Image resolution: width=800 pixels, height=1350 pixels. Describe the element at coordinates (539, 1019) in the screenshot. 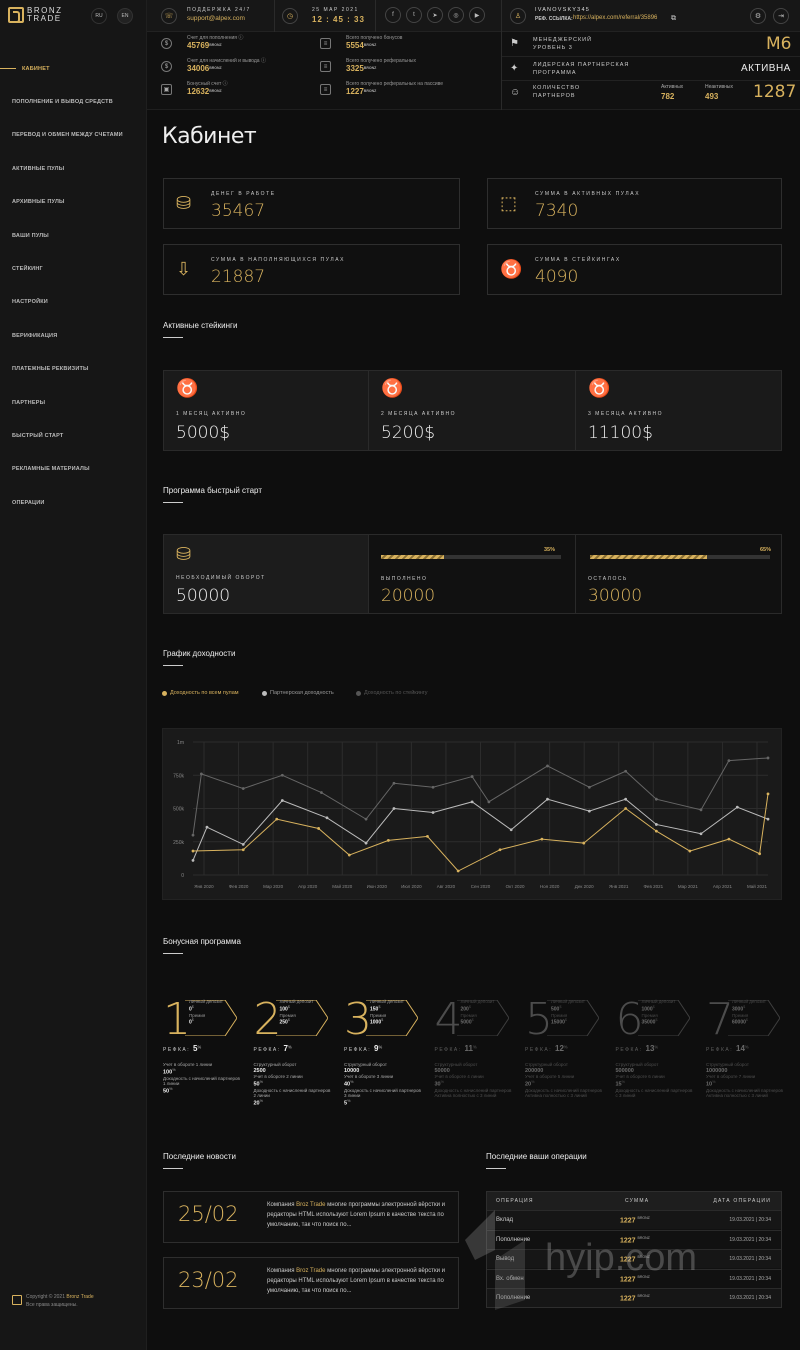

I see `bonus-level-number: 5` at that location.